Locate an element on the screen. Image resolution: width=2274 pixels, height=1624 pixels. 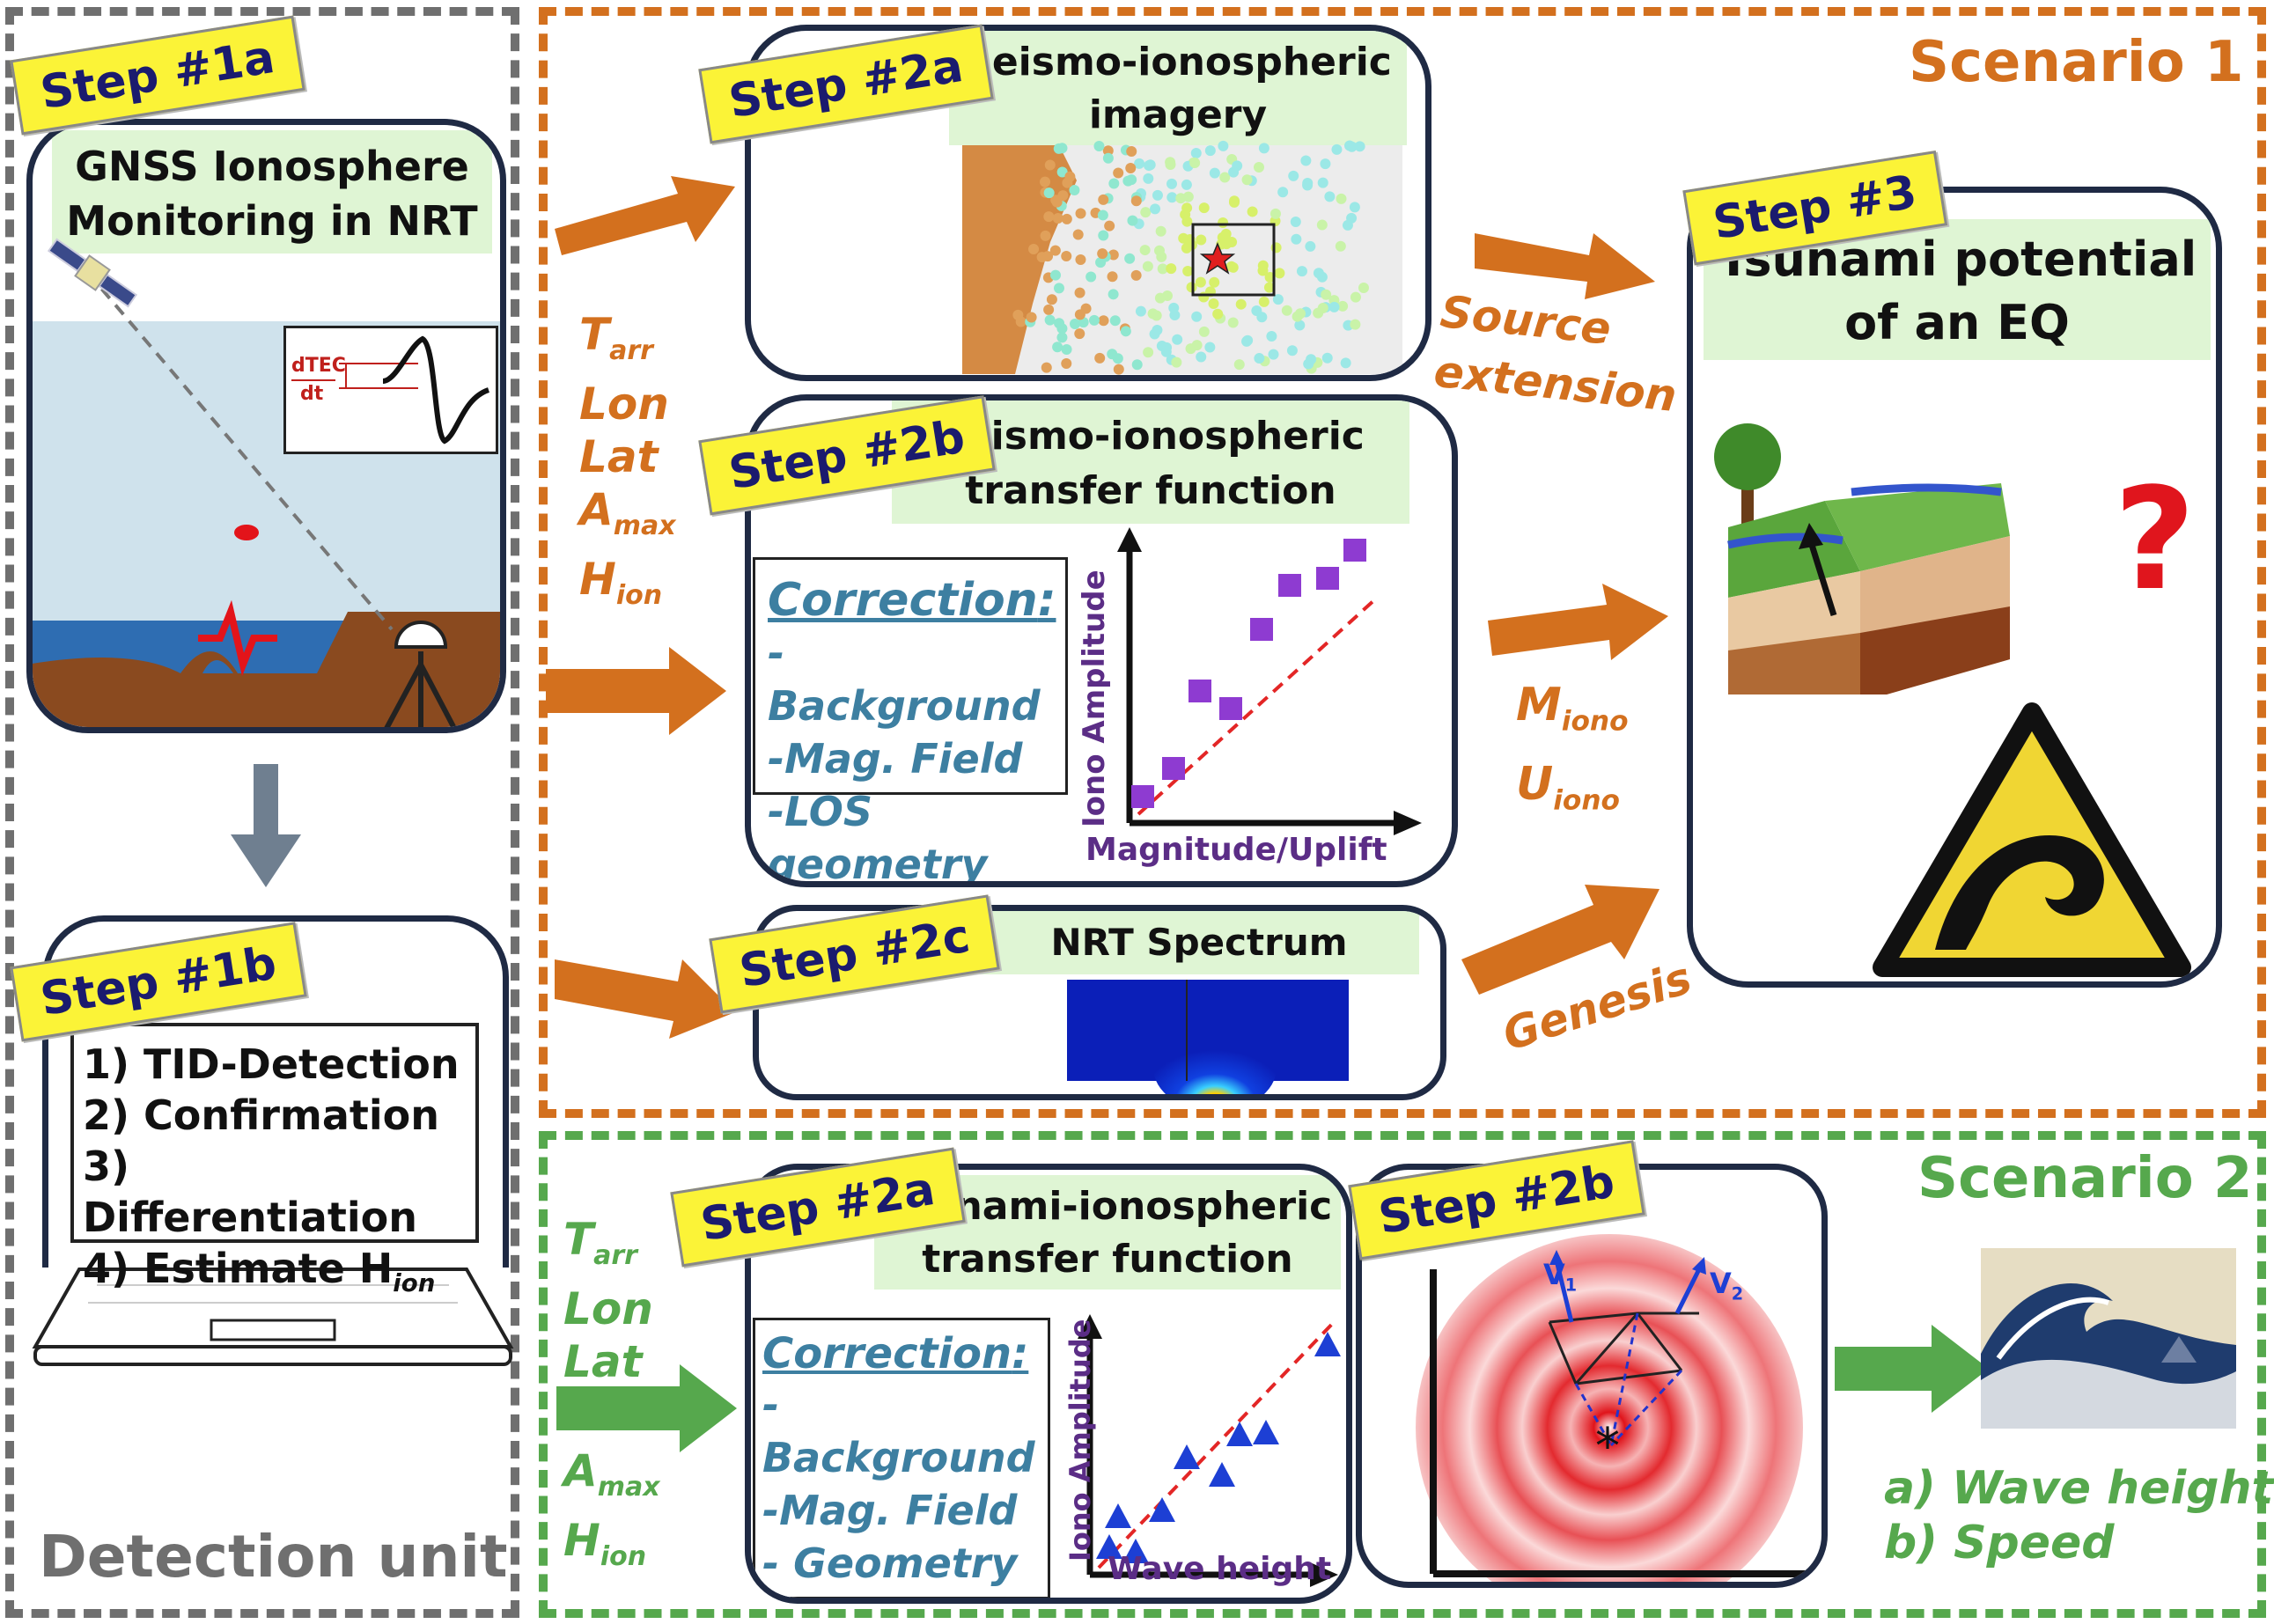
output-speed: b) Speed is located at coordinates (1999, 1543).